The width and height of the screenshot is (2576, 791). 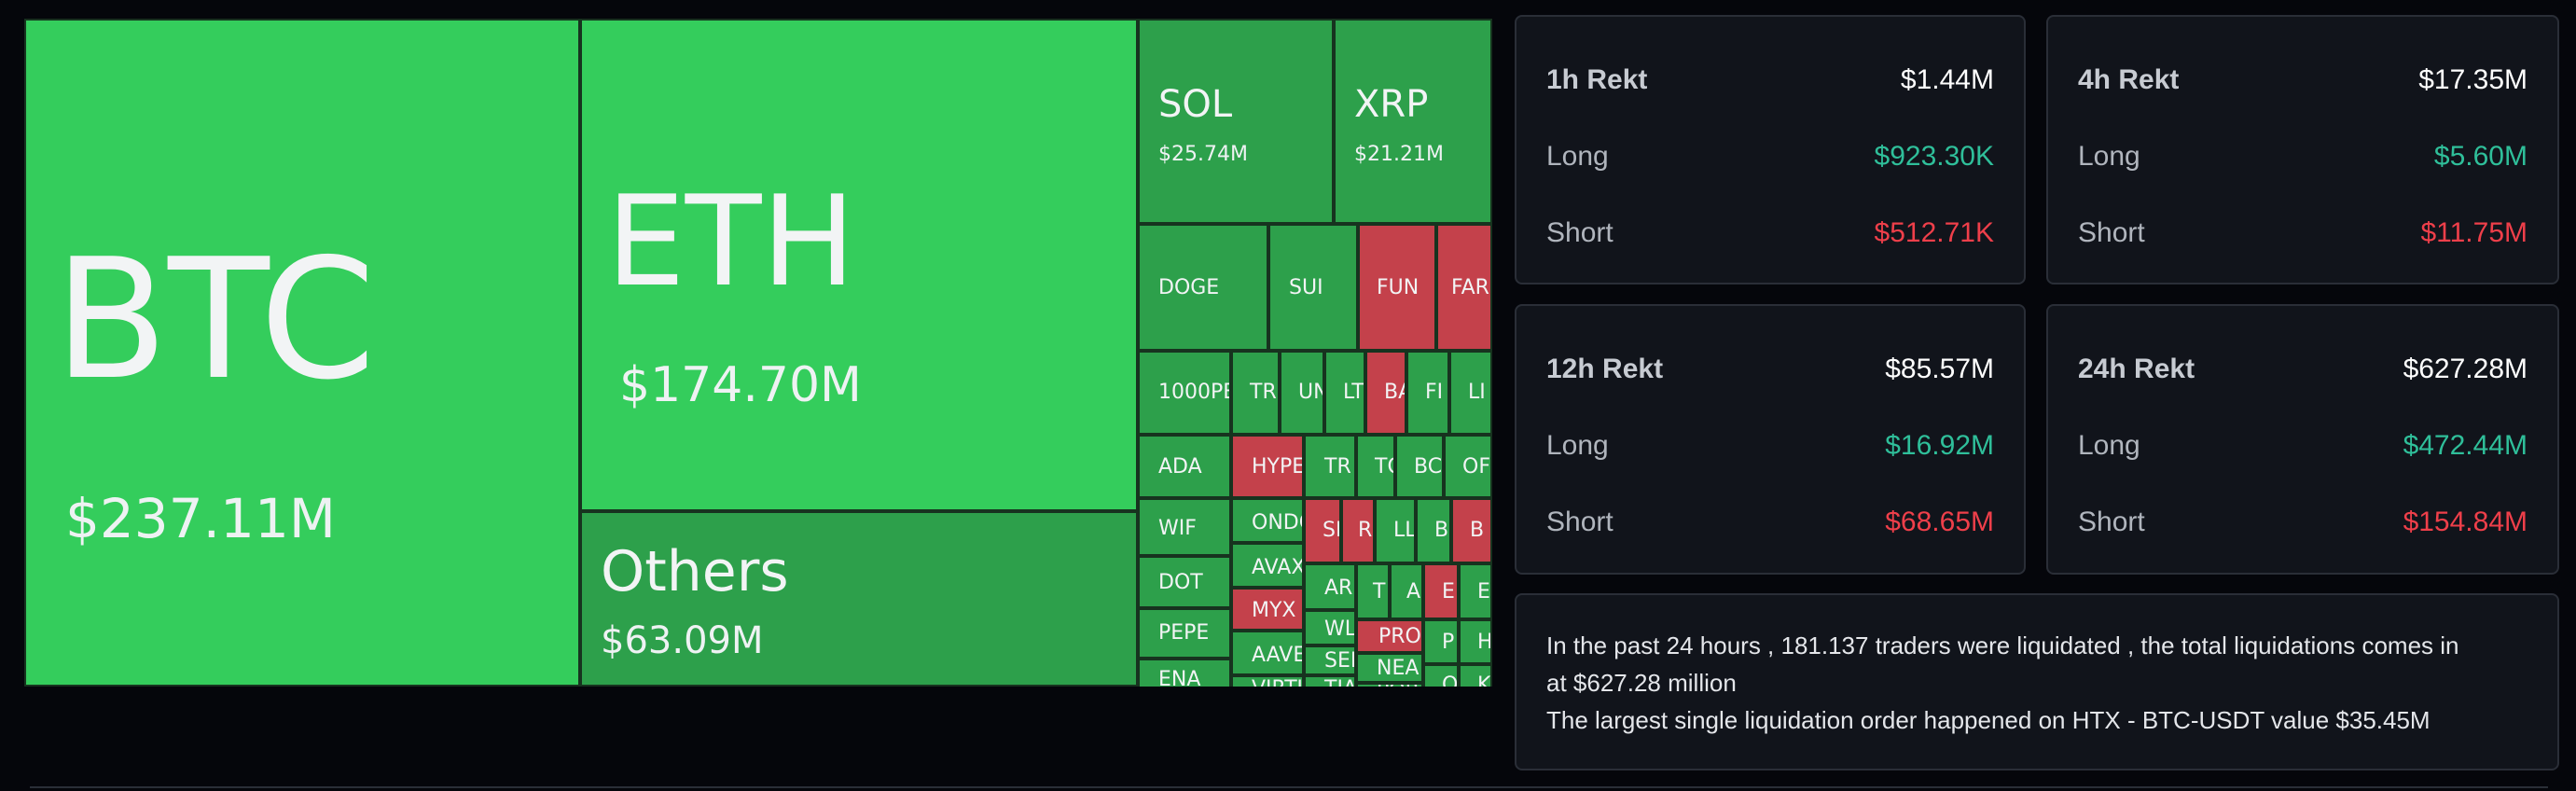 What do you see at coordinates (1189, 287) in the screenshot?
I see `tile-symbol: DOGE` at bounding box center [1189, 287].